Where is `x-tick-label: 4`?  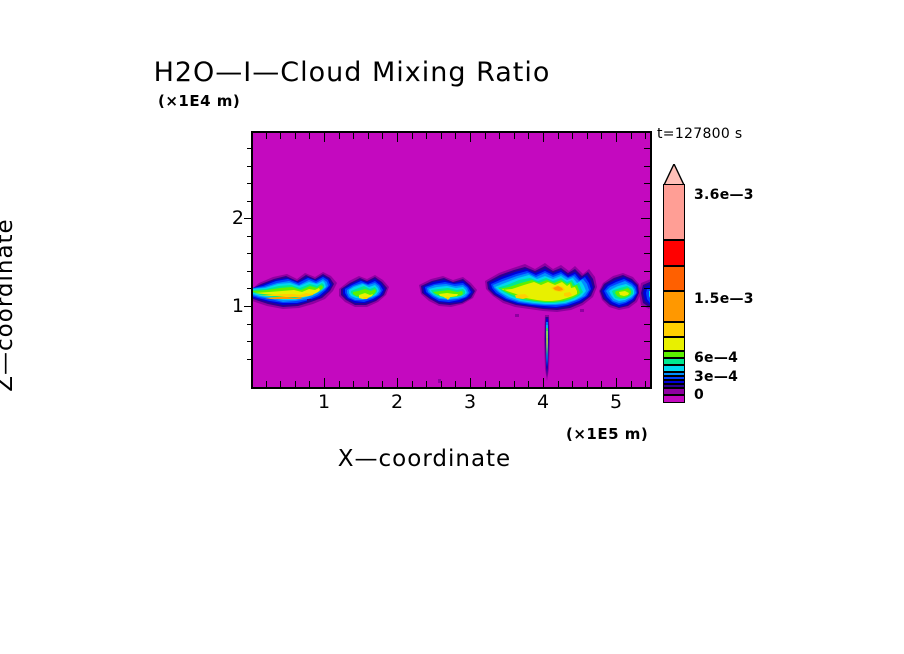
x-tick-label: 4 is located at coordinates (543, 402).